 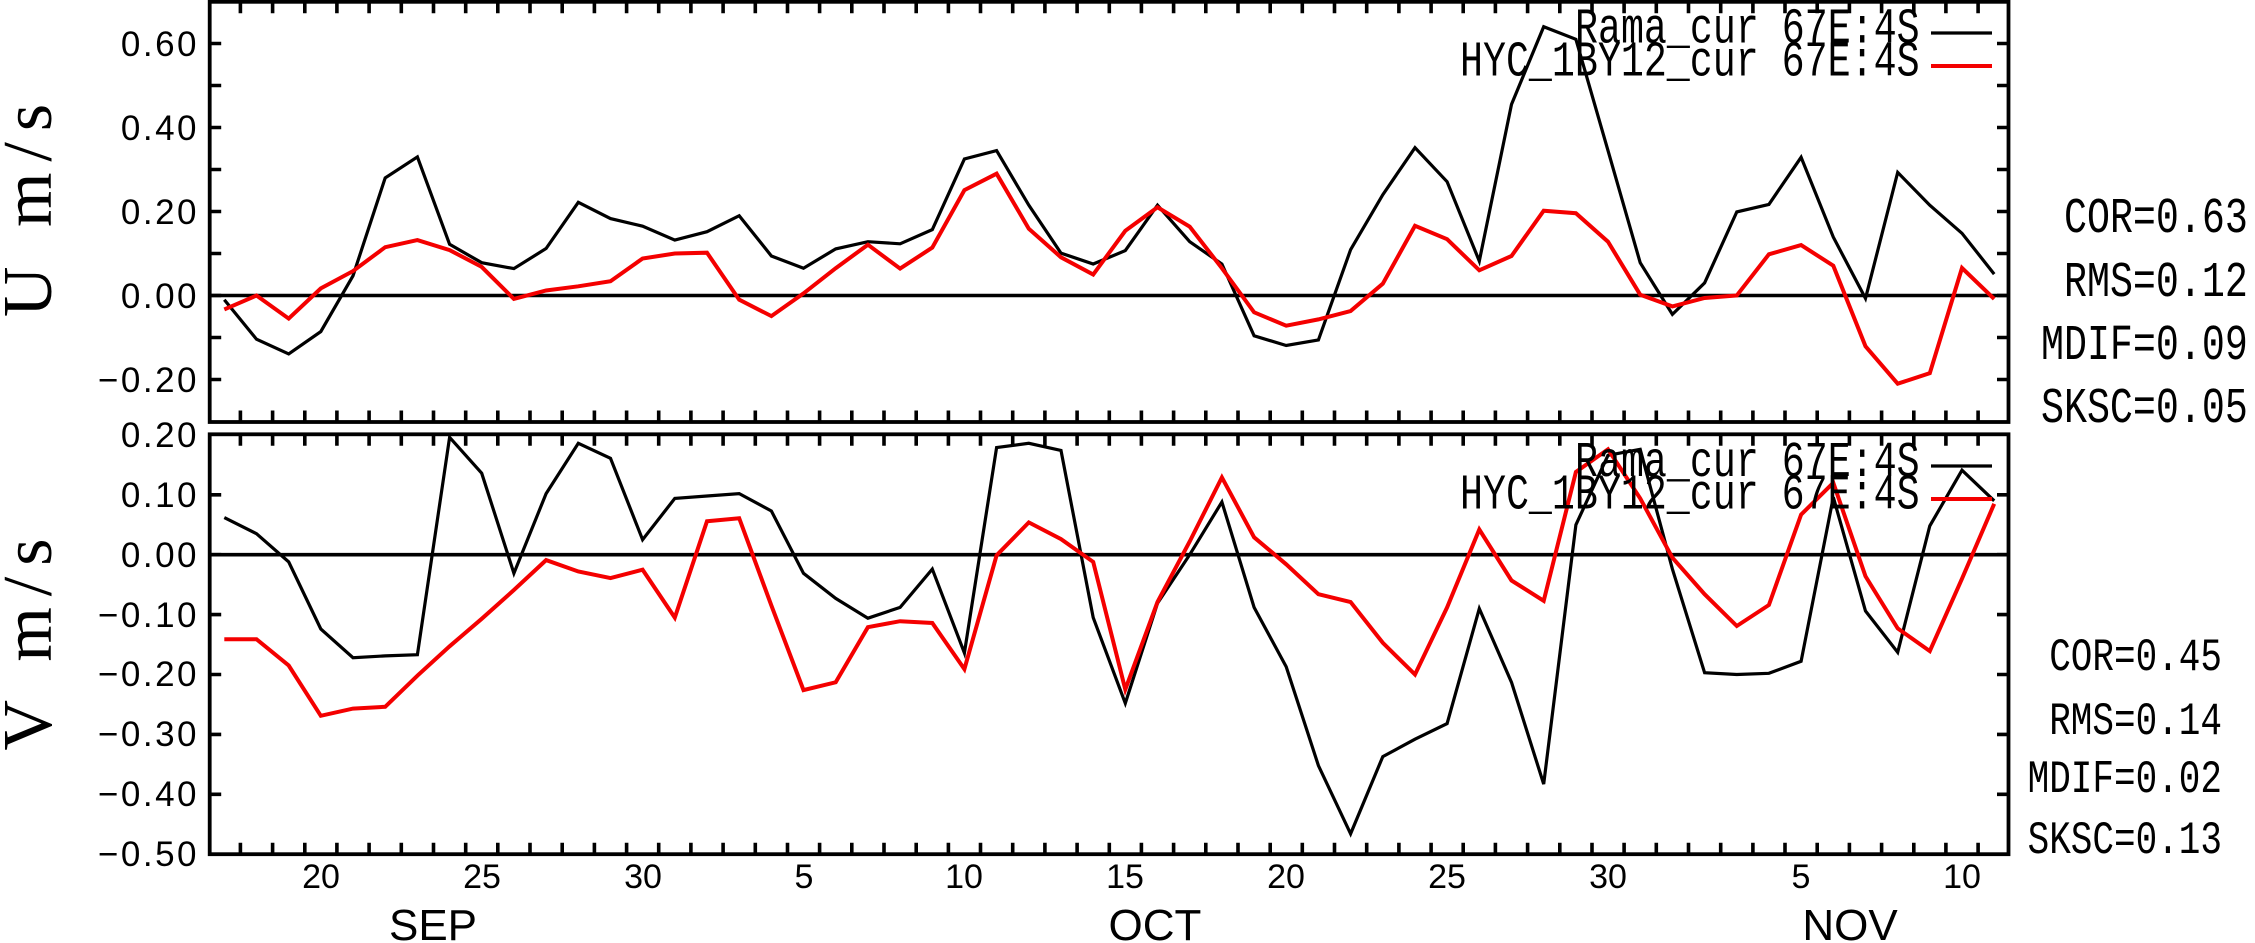 I want to click on svg-text: 15, so click(x=1125, y=877).